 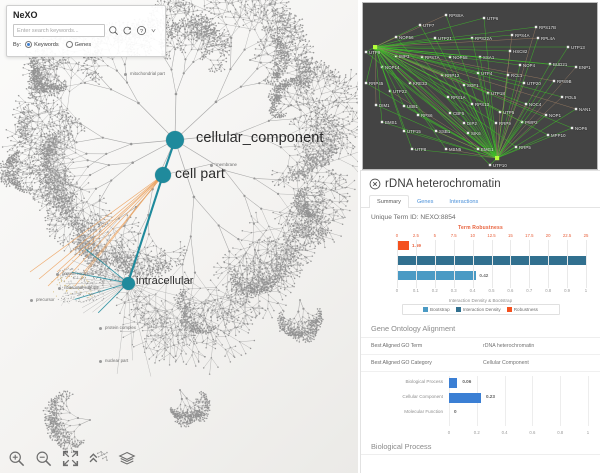 I want to click on gene-label: NOP1, so click(x=555, y=115).